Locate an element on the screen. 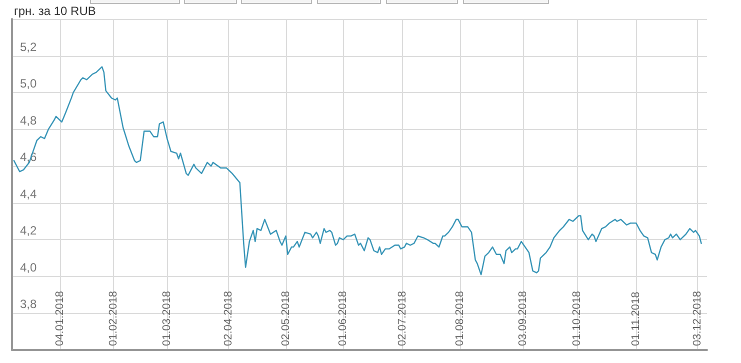 The image size is (741, 363). x-tick-label: 02.05.2018 is located at coordinates (286, 318).